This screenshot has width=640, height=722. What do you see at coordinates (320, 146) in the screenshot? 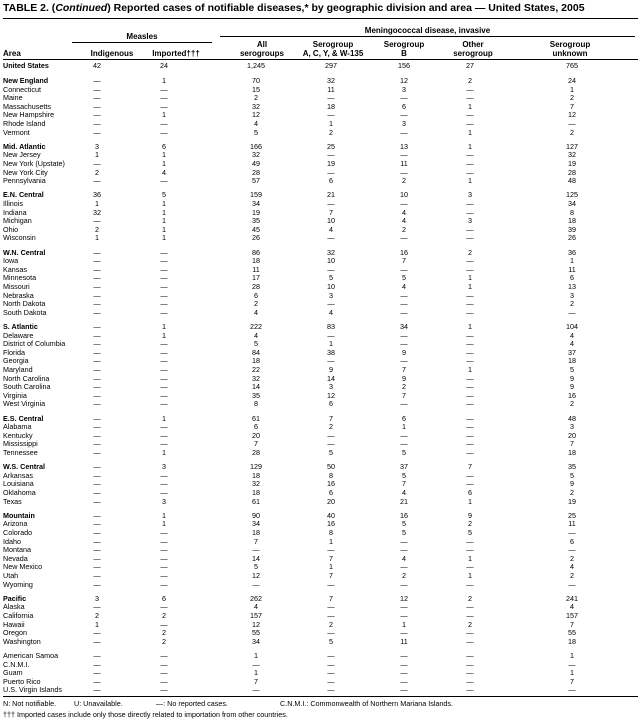
I see `table-row: Mid. Atlantic 3 6 166 25 13 1 127` at bounding box center [320, 146].